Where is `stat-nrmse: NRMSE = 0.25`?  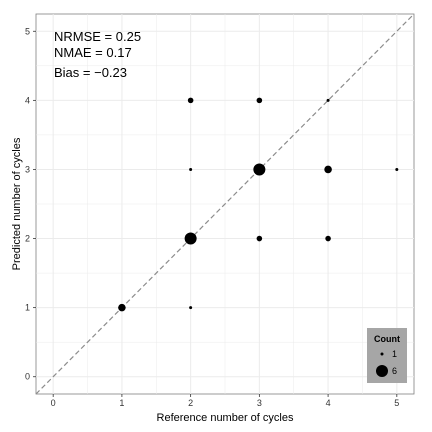 stat-nrmse: NRMSE = 0.25 is located at coordinates (97, 36).